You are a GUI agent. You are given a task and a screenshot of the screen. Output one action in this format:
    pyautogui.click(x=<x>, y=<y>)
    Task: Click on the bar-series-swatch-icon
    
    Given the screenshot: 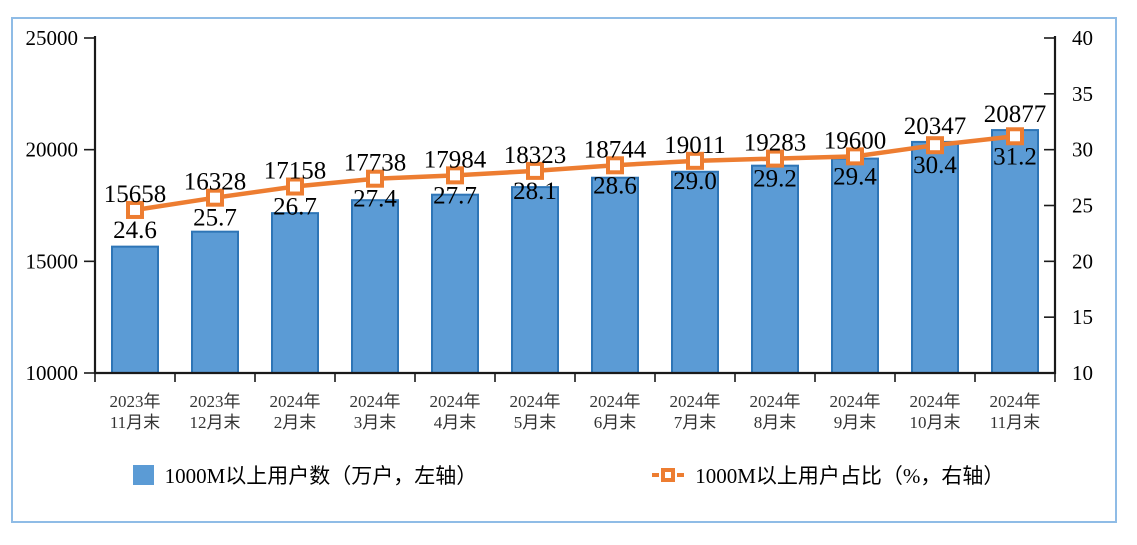 What is the action you would take?
    pyautogui.click(x=143, y=475)
    